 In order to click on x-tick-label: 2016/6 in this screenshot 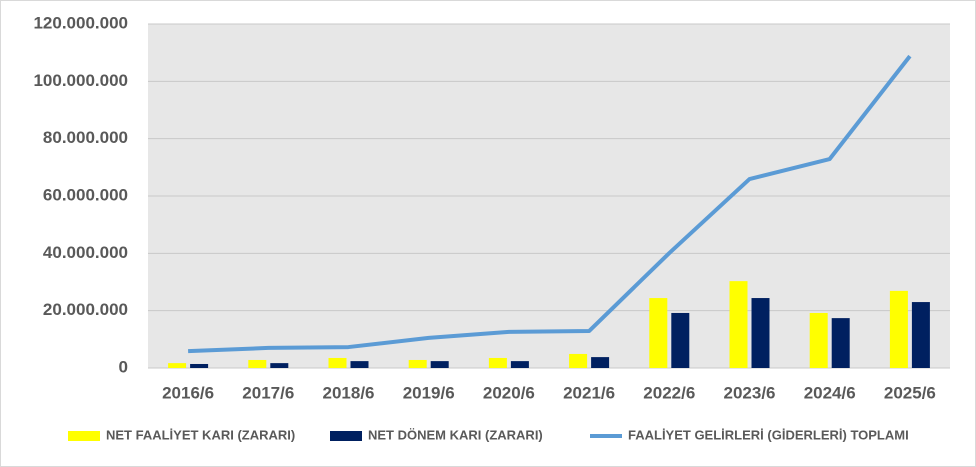, I will do `click(188, 392)`.